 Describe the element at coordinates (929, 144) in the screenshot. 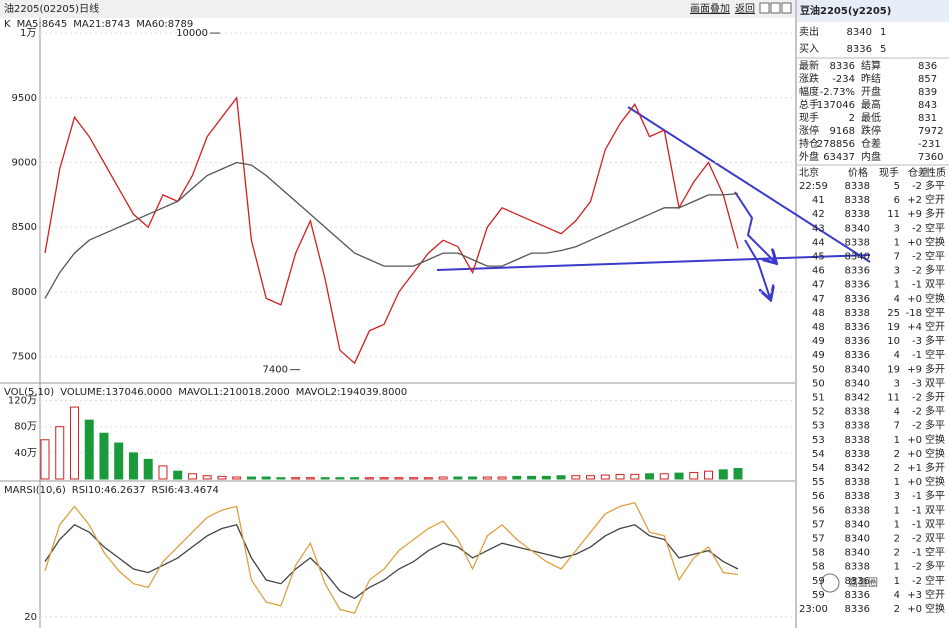

I see `stat-value: -231` at that location.